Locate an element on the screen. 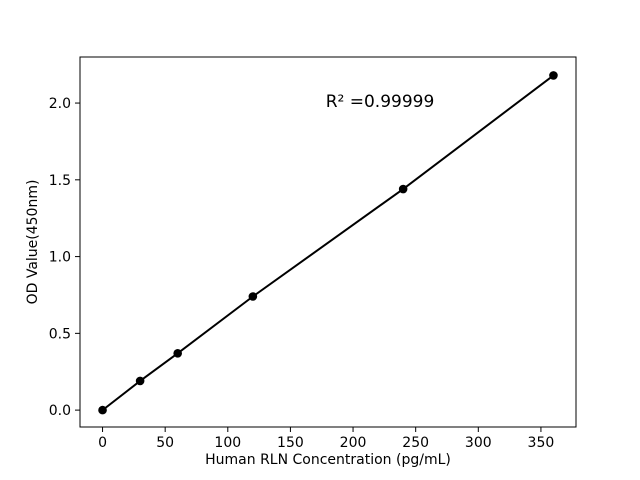 This screenshot has height=480, width=640. x-tick-label: 300 is located at coordinates (478, 443).